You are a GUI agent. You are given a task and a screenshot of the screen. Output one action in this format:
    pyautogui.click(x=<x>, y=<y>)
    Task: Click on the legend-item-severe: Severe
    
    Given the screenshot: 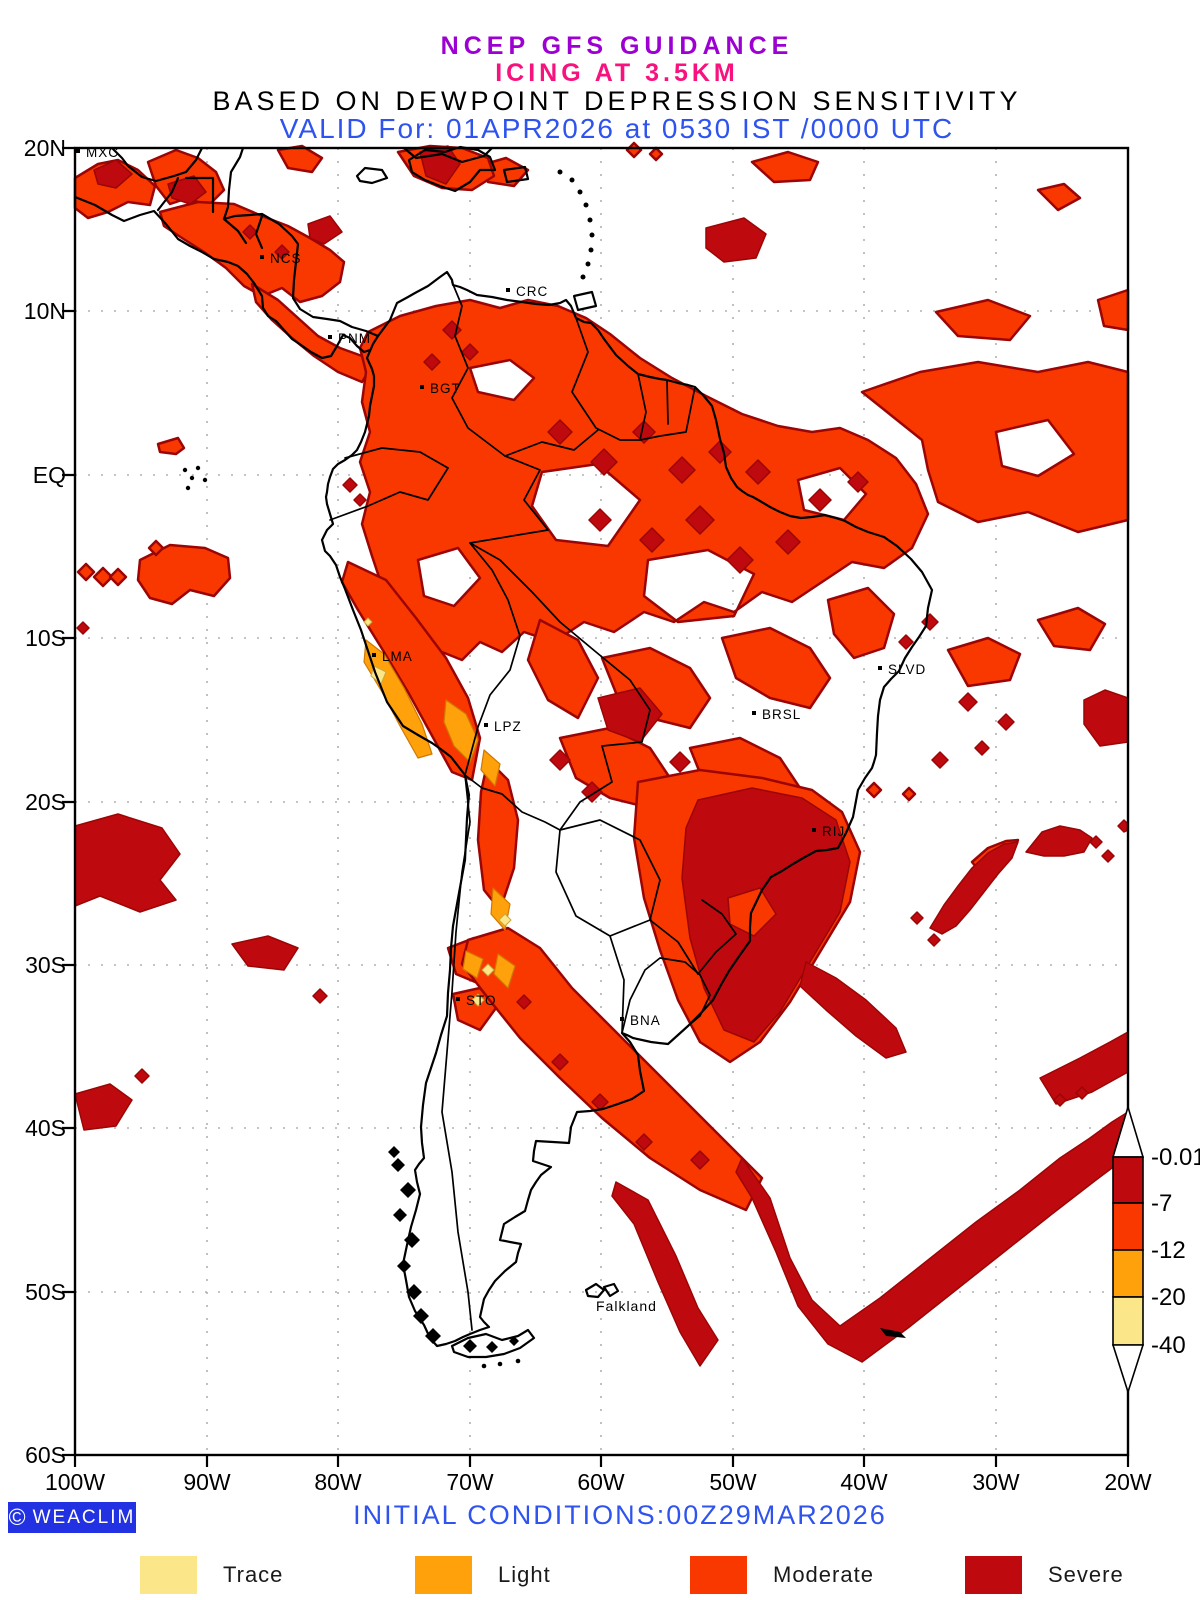 What is the action you would take?
    pyautogui.click(x=1044, y=1575)
    